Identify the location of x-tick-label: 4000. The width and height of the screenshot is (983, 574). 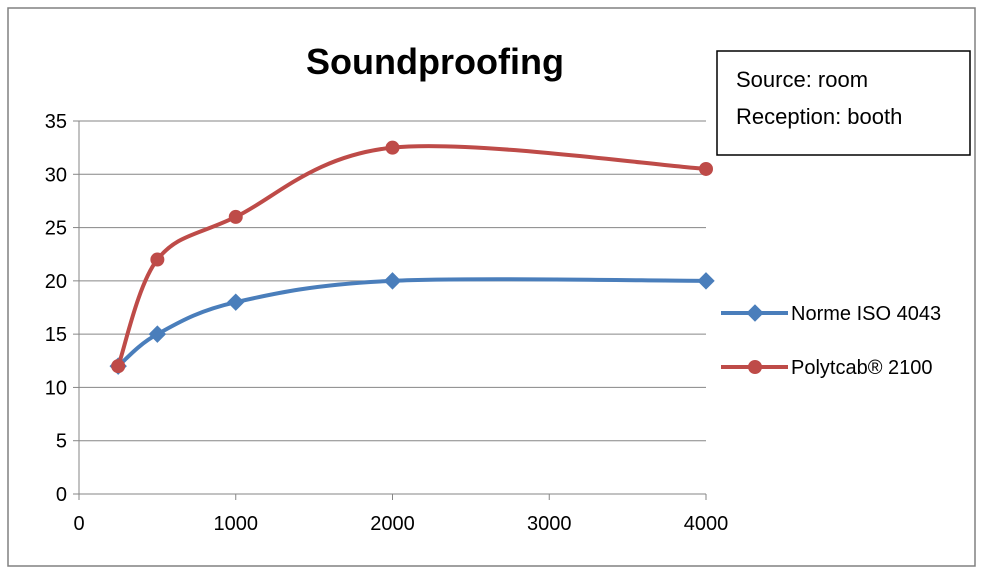
(706, 524).